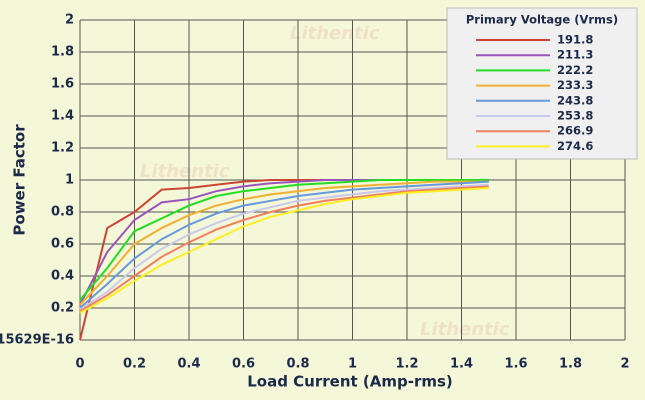  I want to click on legend-label: 222.2, so click(575, 70).